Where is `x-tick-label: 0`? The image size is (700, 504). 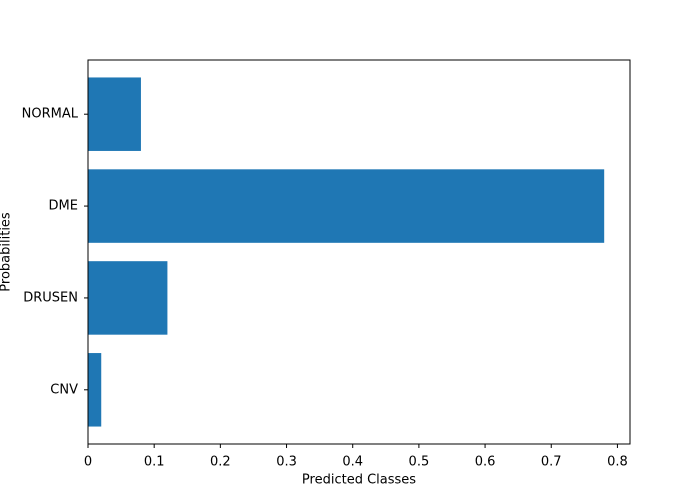 x-tick-label: 0 is located at coordinates (88, 462).